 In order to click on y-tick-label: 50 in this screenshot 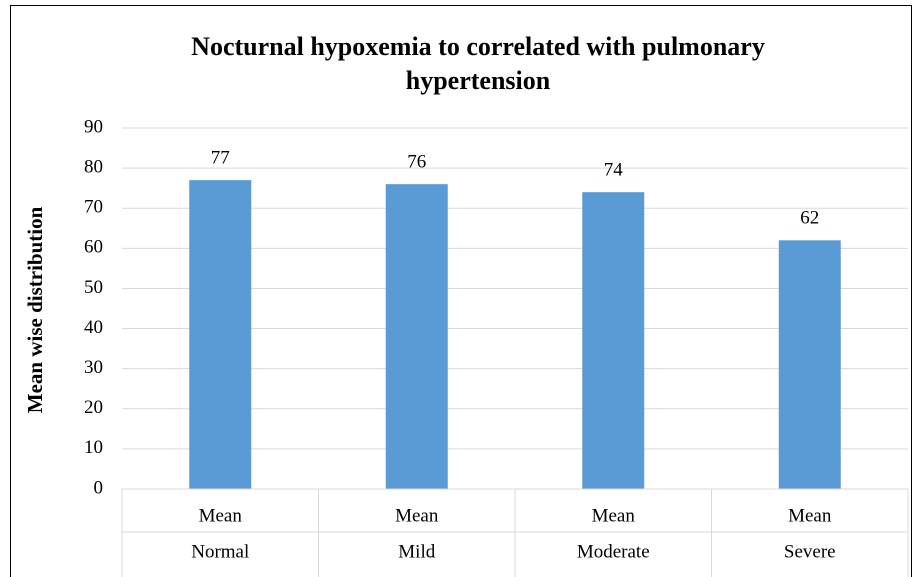, I will do `click(93, 287)`.